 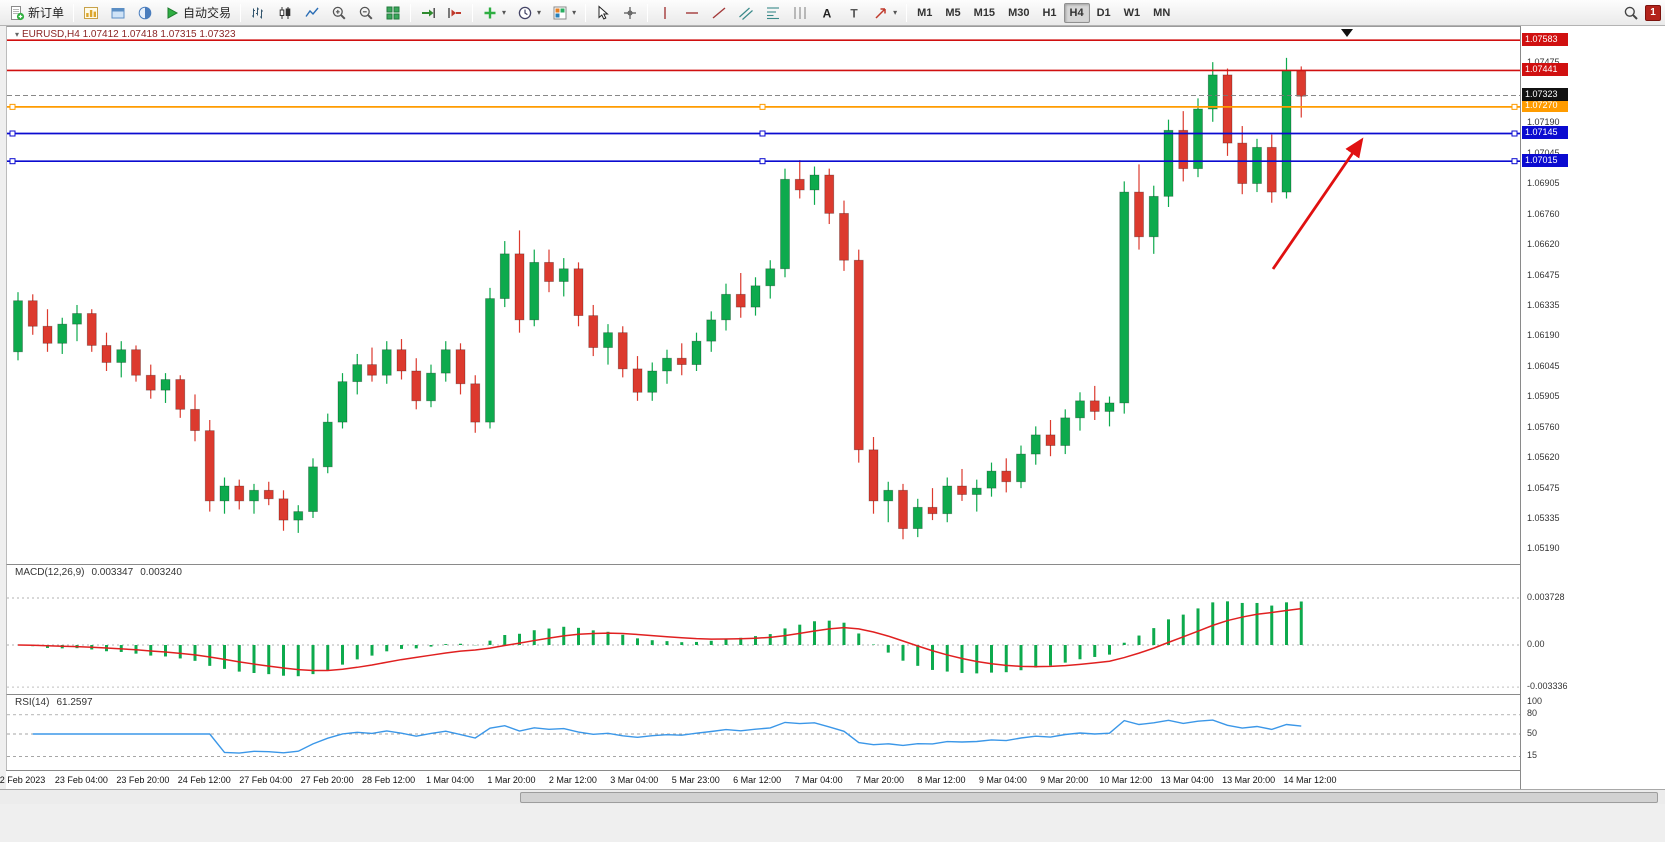 I want to click on fibonacci-button, so click(x=773, y=13).